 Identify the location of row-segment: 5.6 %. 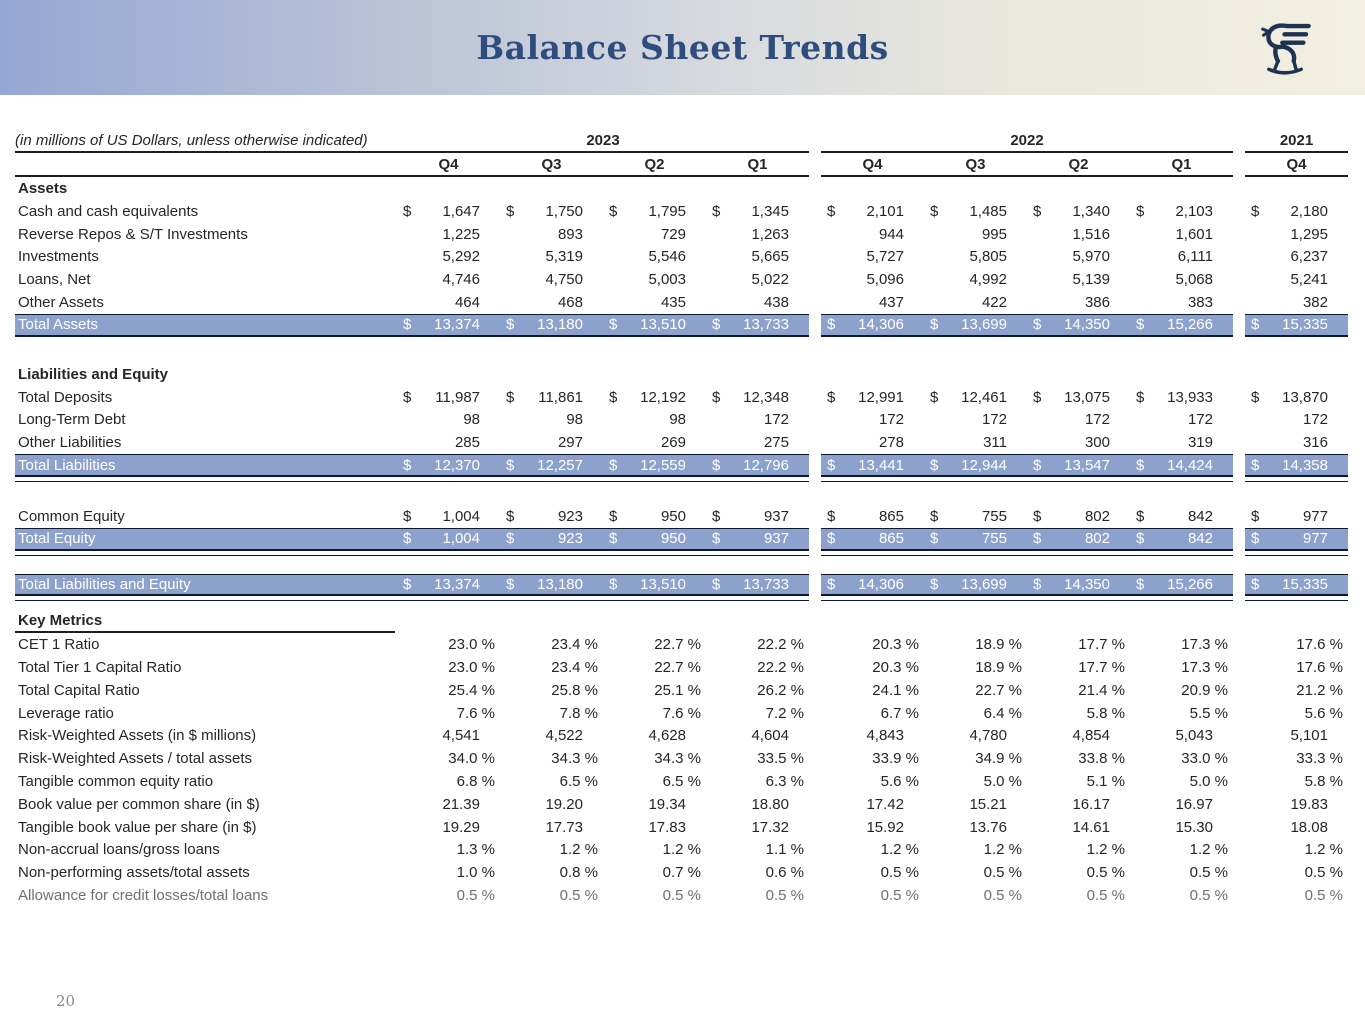
(1296, 713).